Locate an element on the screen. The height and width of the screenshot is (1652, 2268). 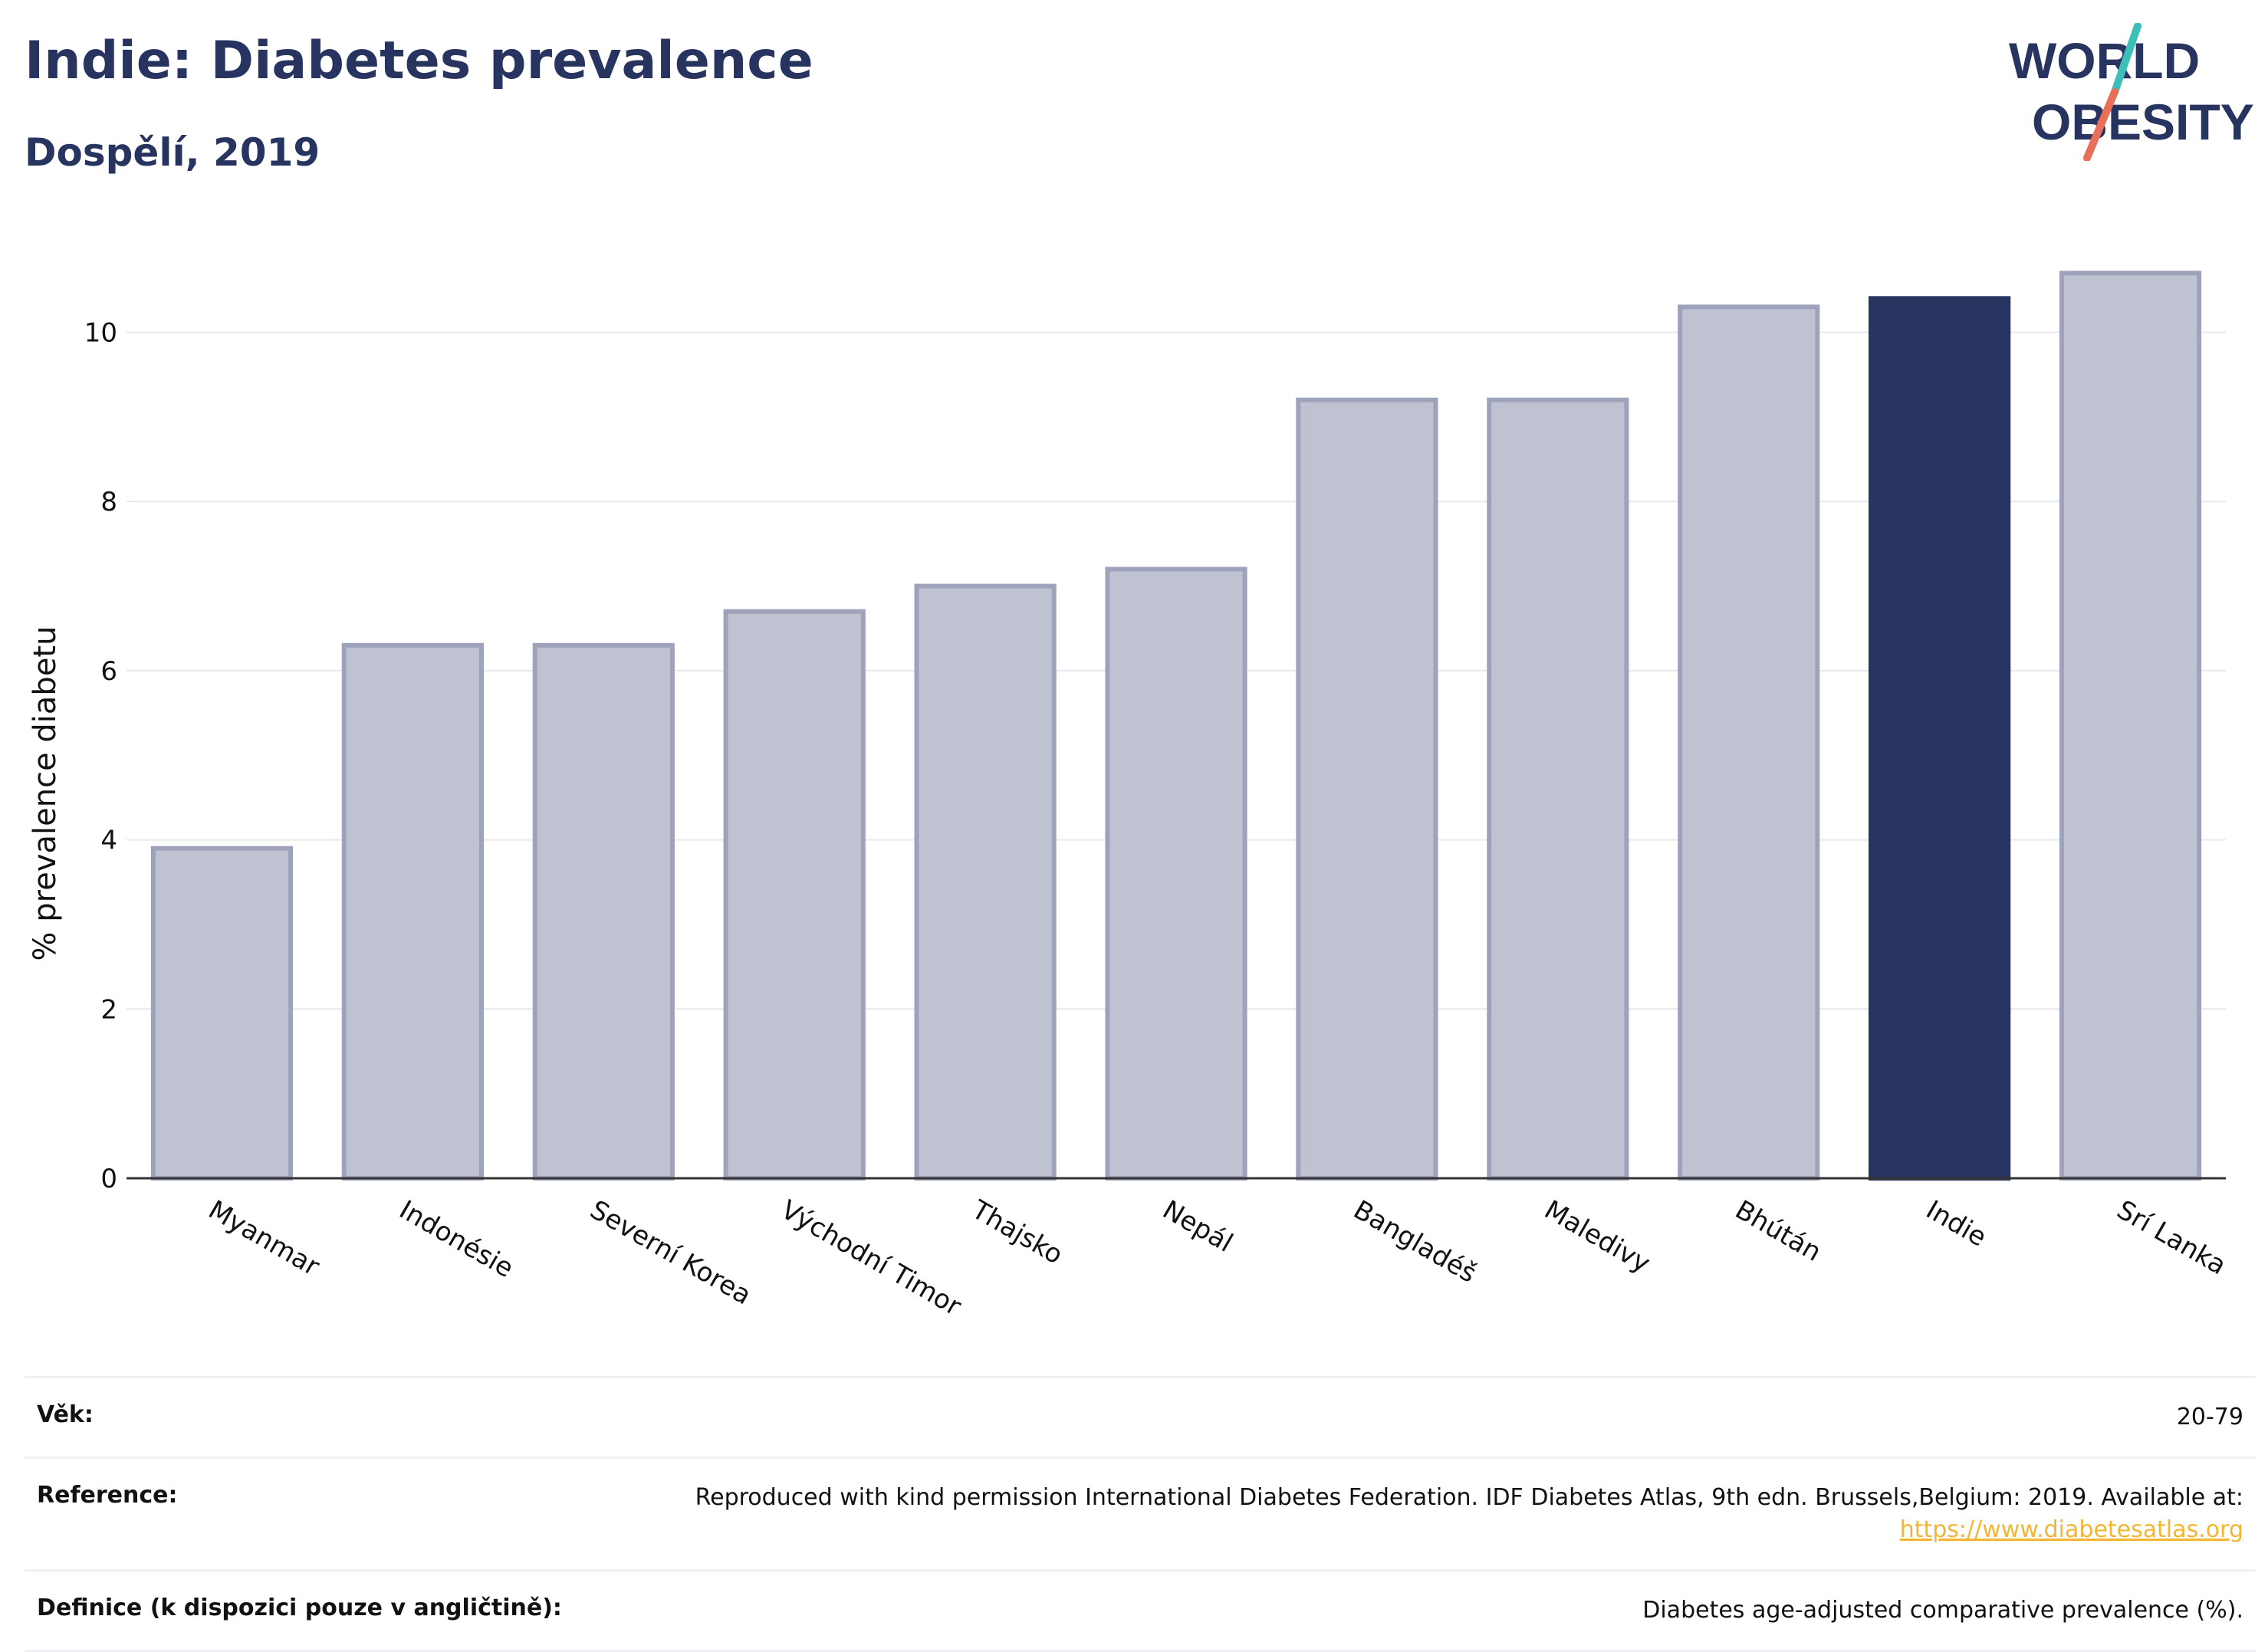
age-label: Věk: is located at coordinates (65, 1414).